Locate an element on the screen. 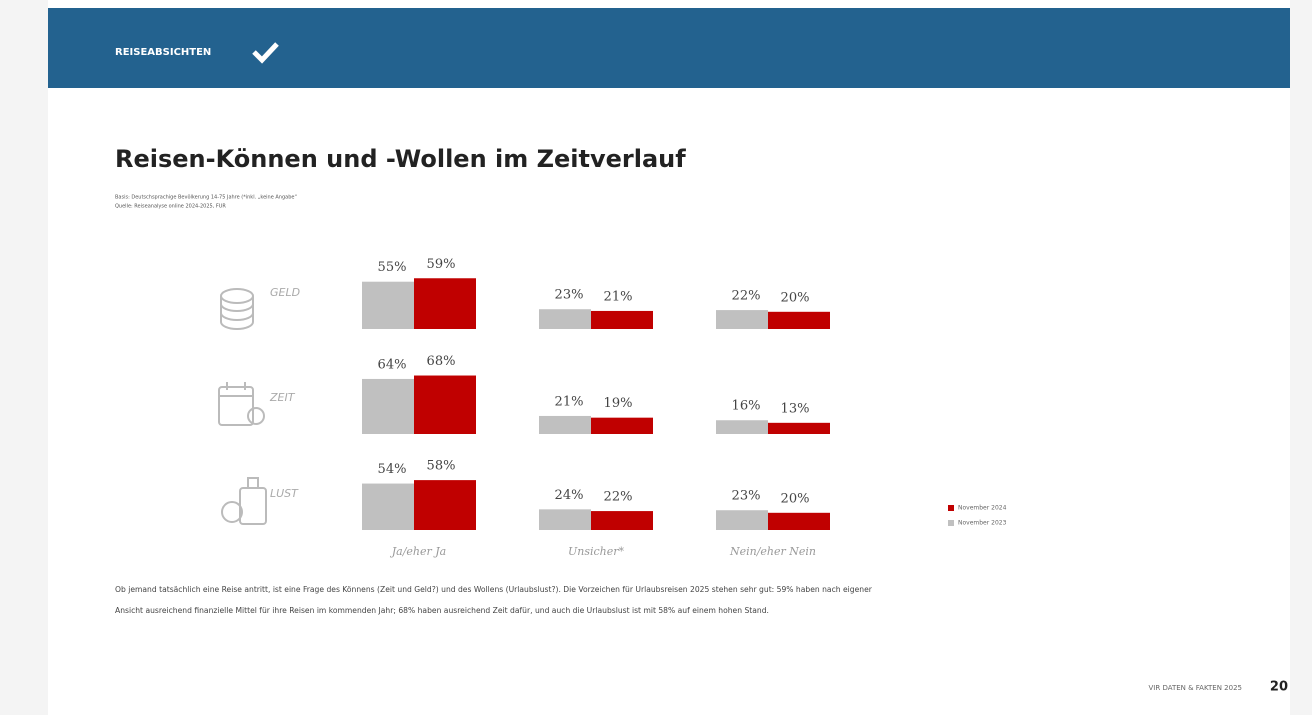 This screenshot has width=1312, height=715. row-label: LUST is located at coordinates (284, 493).